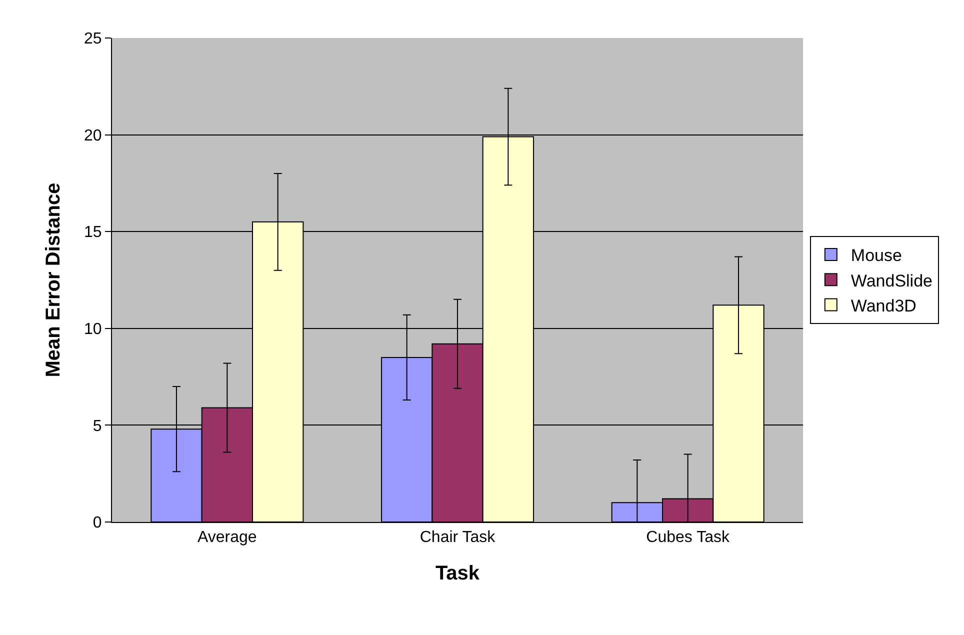 Image resolution: width=964 pixels, height=635 pixels. I want to click on legend-label: WandSlide, so click(891, 280).